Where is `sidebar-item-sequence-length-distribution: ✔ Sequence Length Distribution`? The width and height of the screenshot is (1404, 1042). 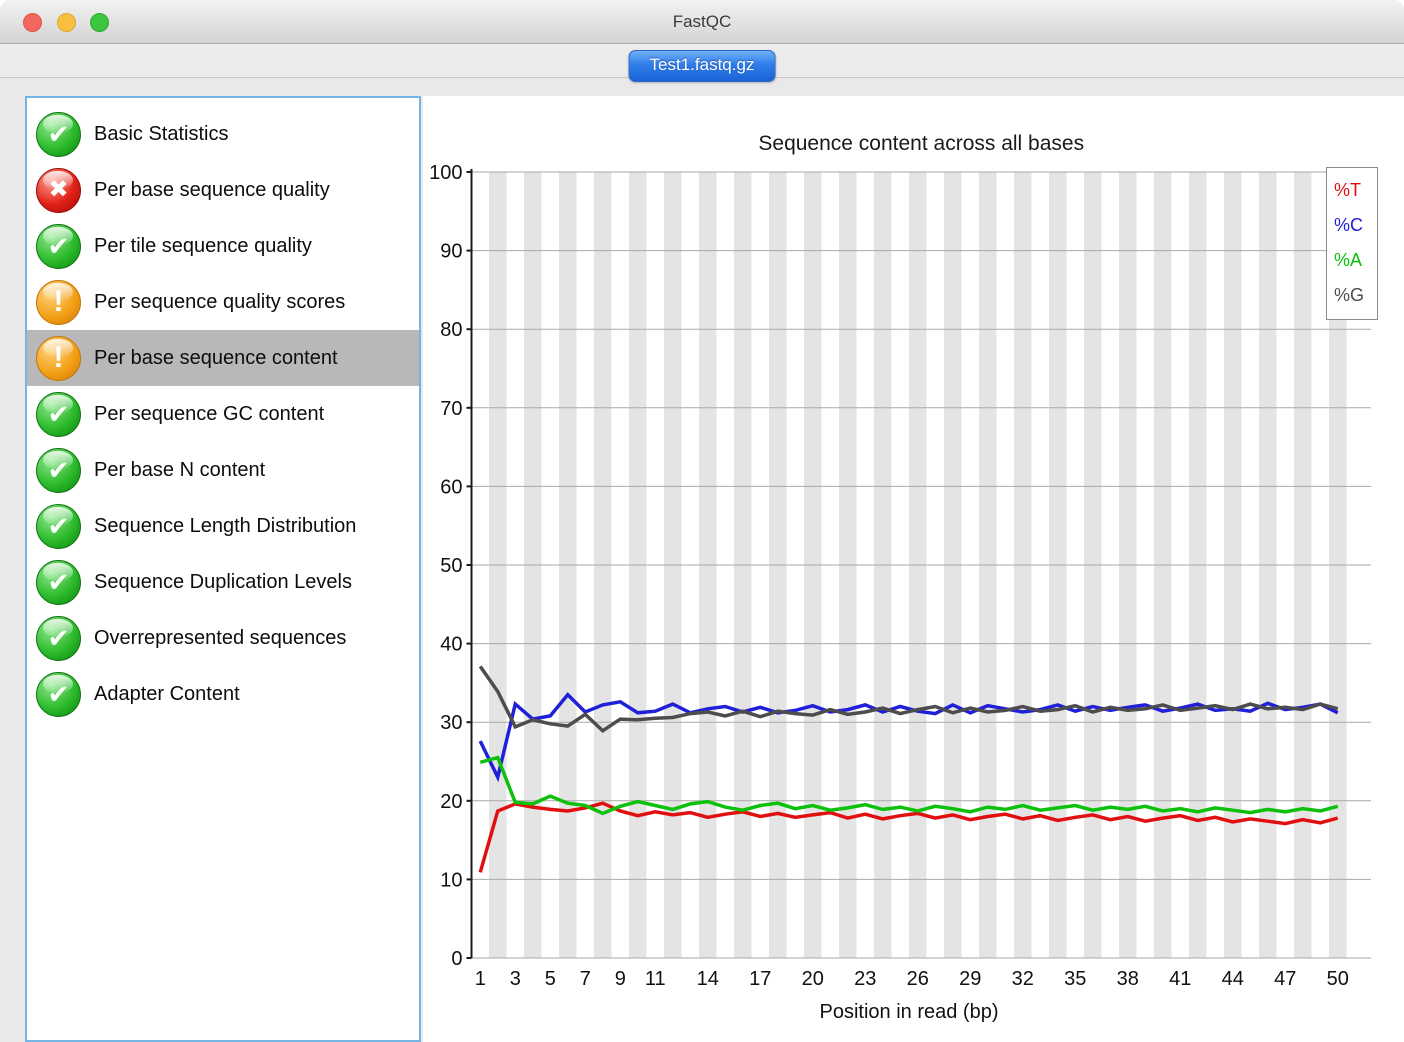 sidebar-item-sequence-length-distribution: ✔ Sequence Length Distribution is located at coordinates (223, 526).